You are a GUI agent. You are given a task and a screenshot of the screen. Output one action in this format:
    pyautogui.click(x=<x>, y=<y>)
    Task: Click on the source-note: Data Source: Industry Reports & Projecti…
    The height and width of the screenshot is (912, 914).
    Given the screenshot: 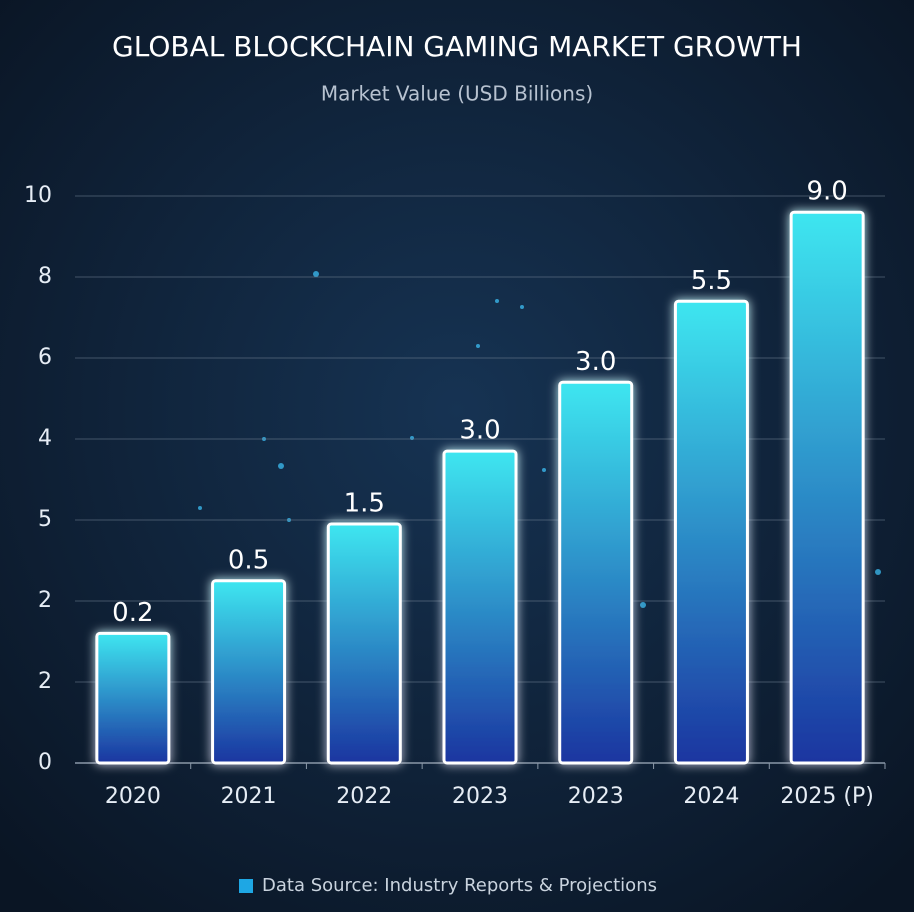 What is the action you would take?
    pyautogui.click(x=459, y=885)
    